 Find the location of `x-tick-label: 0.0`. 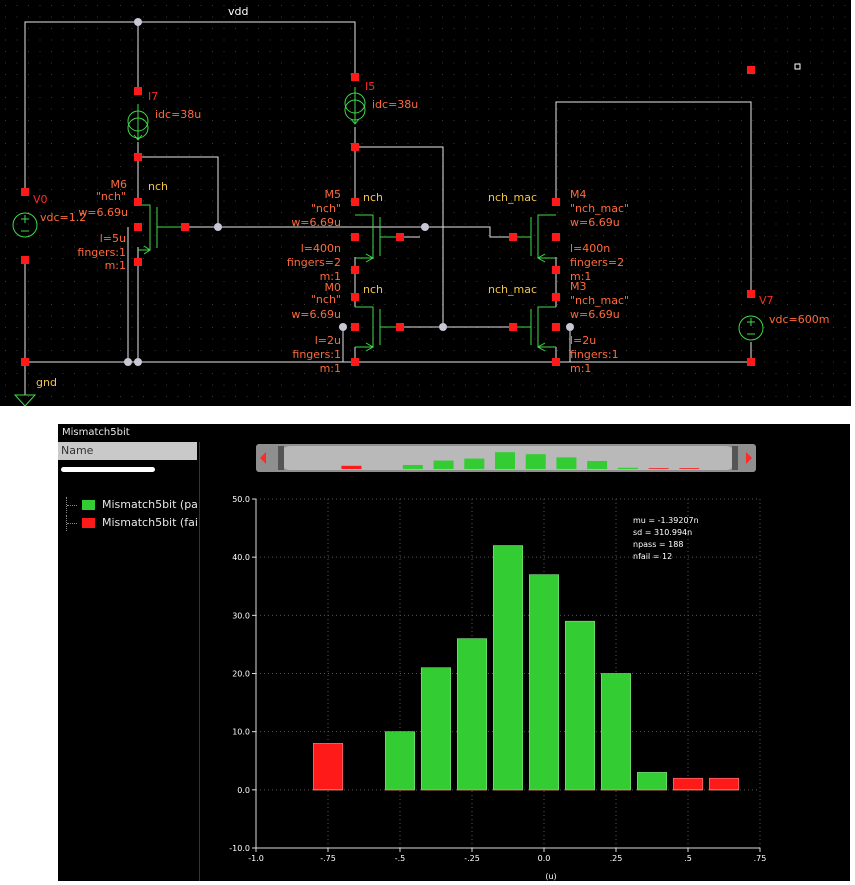

x-tick-label: 0.0 is located at coordinates (544, 858).